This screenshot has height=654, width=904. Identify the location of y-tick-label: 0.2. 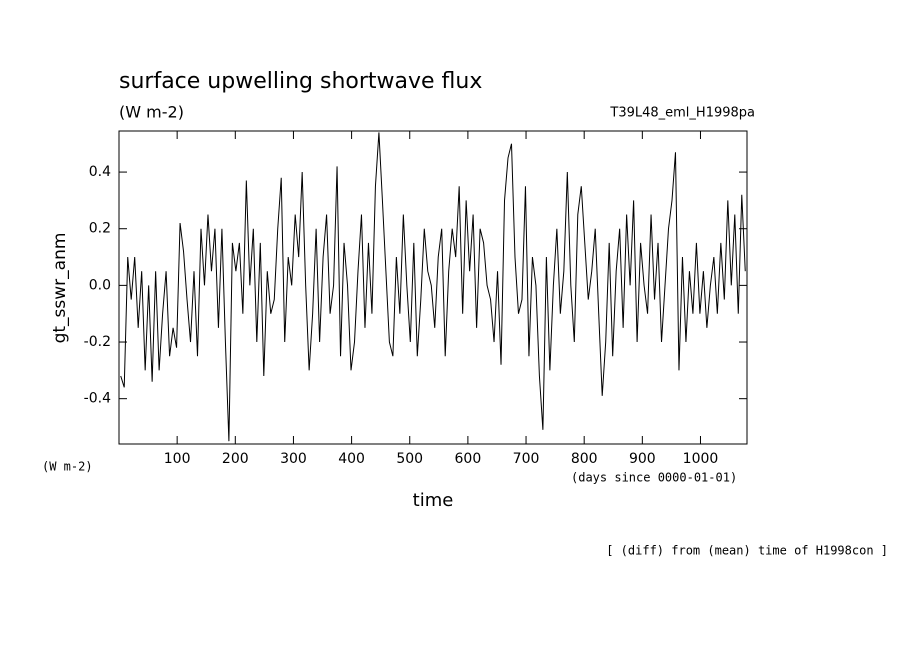
(100, 229).